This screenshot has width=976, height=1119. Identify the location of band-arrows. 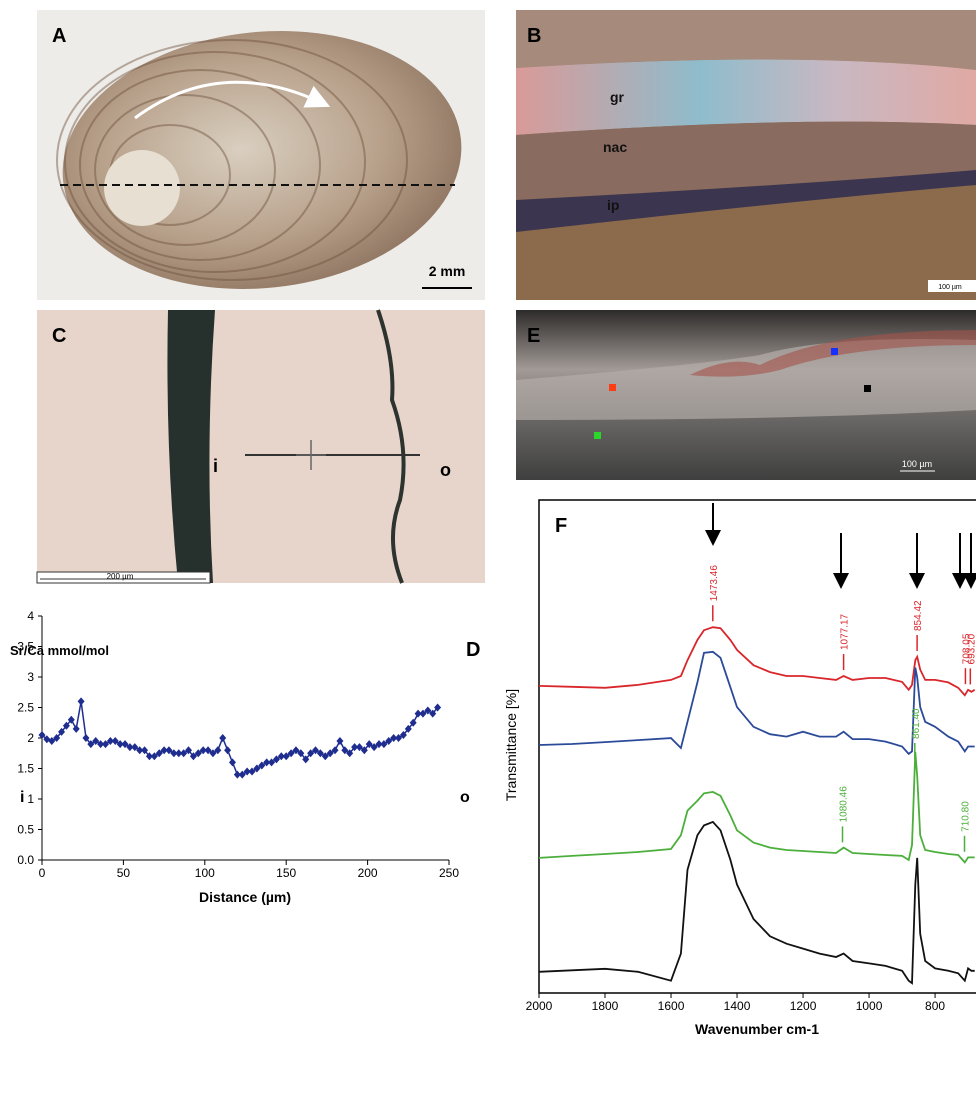
(840, 546).